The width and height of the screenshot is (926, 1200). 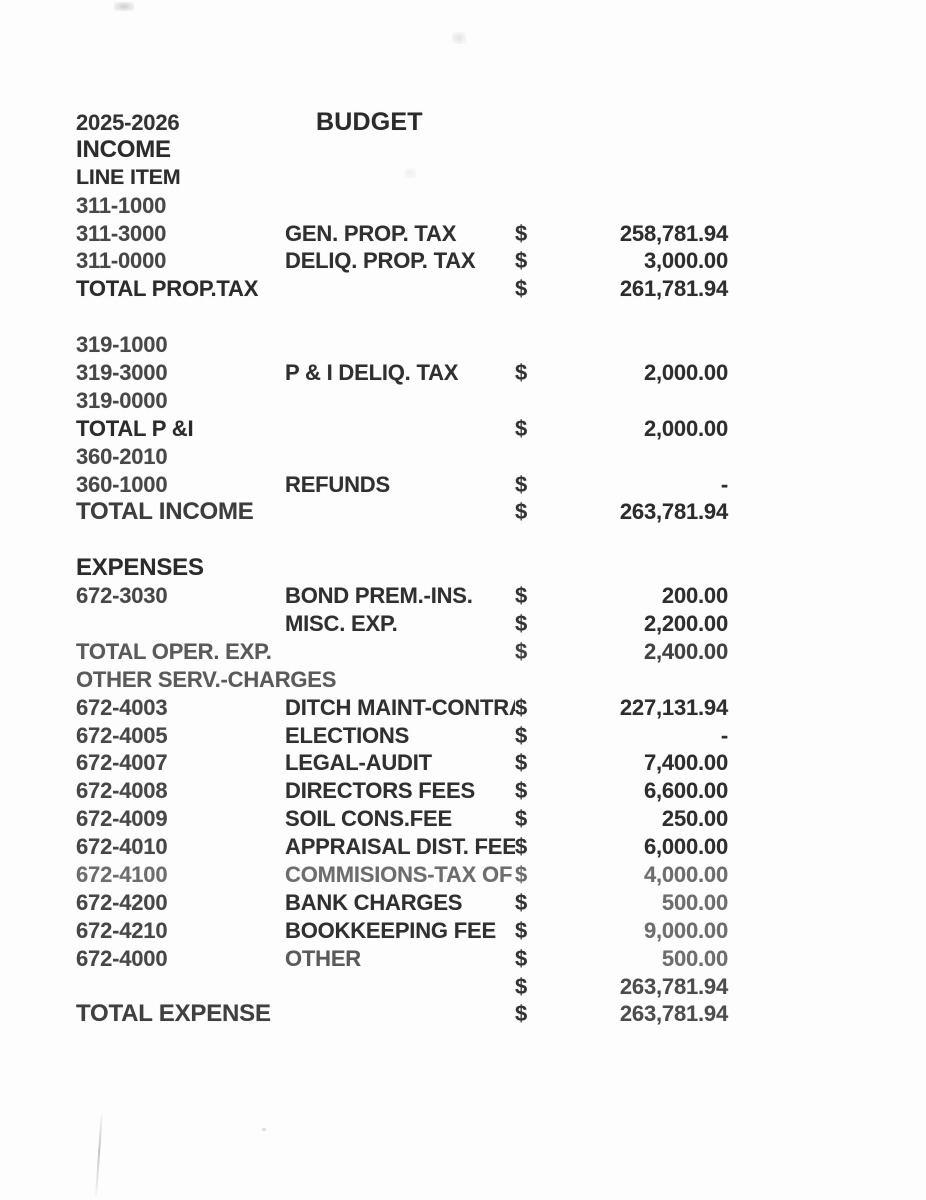 I want to click on description-cell: P & I DELIQ. TAX, so click(x=372, y=372).